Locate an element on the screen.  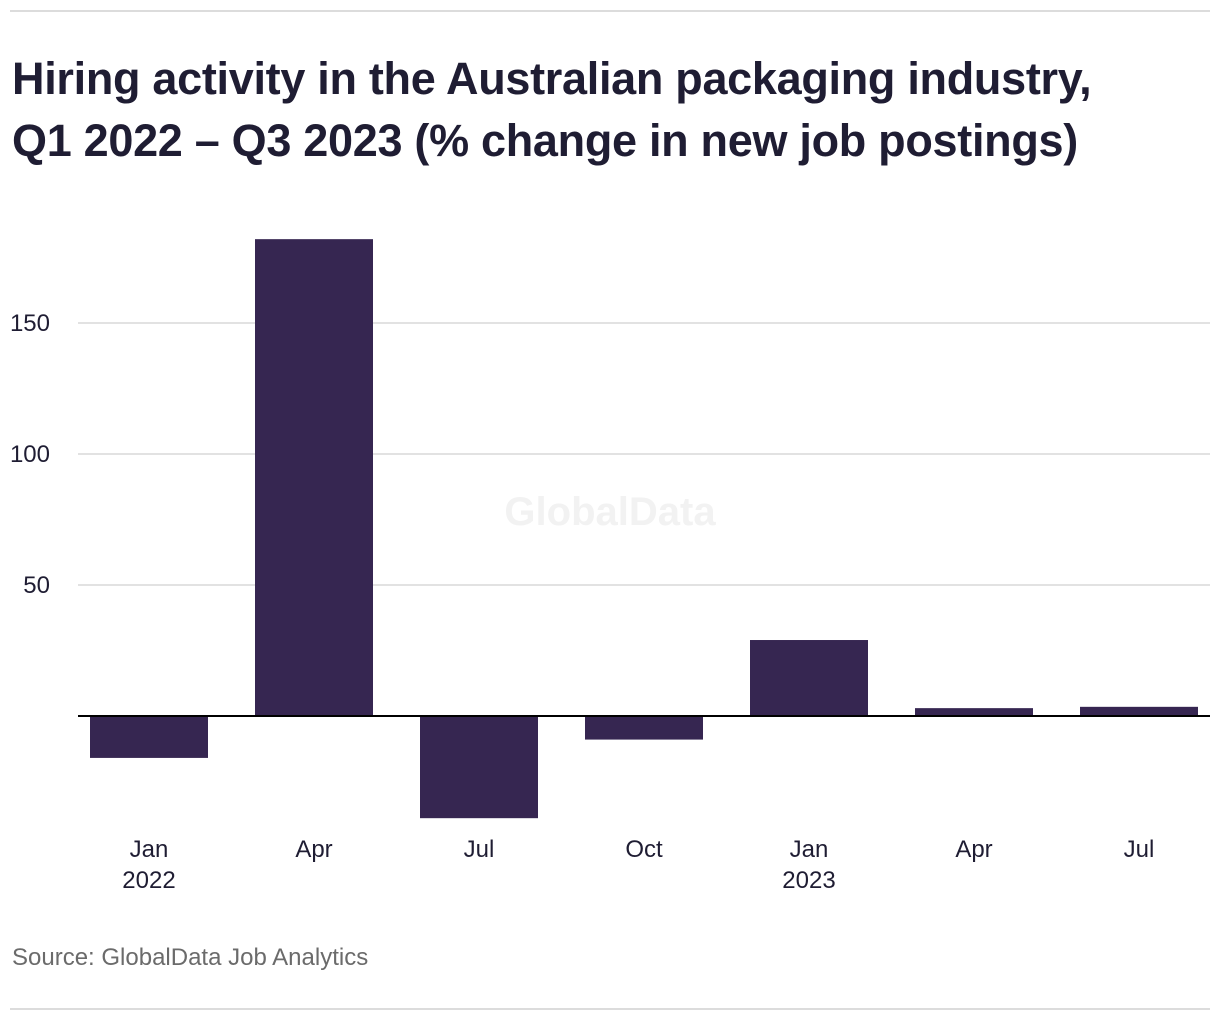
bar-jul-2022 is located at coordinates (479, 767).